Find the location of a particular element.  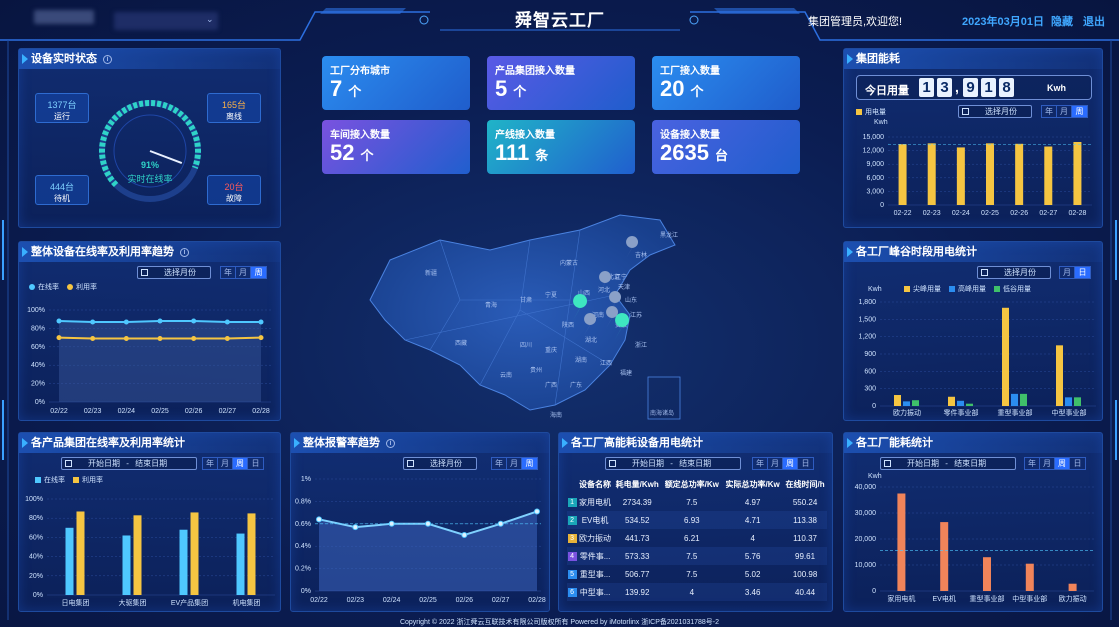

calendar-icon is located at coordinates (68, 463).